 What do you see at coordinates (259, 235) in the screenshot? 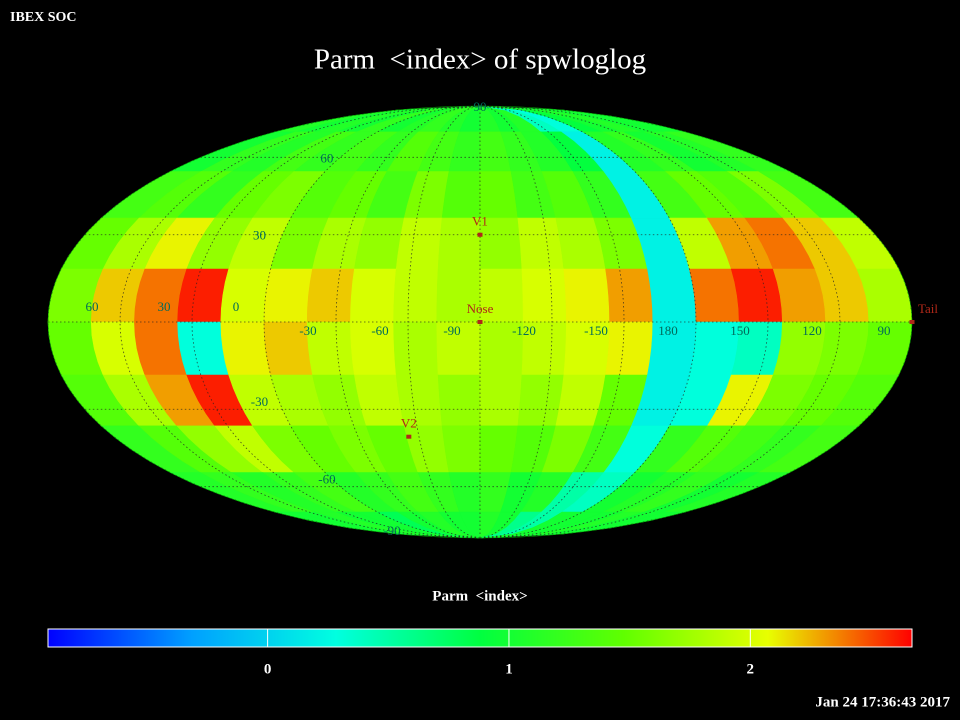
I see `lat-tick-label: 30` at bounding box center [259, 235].